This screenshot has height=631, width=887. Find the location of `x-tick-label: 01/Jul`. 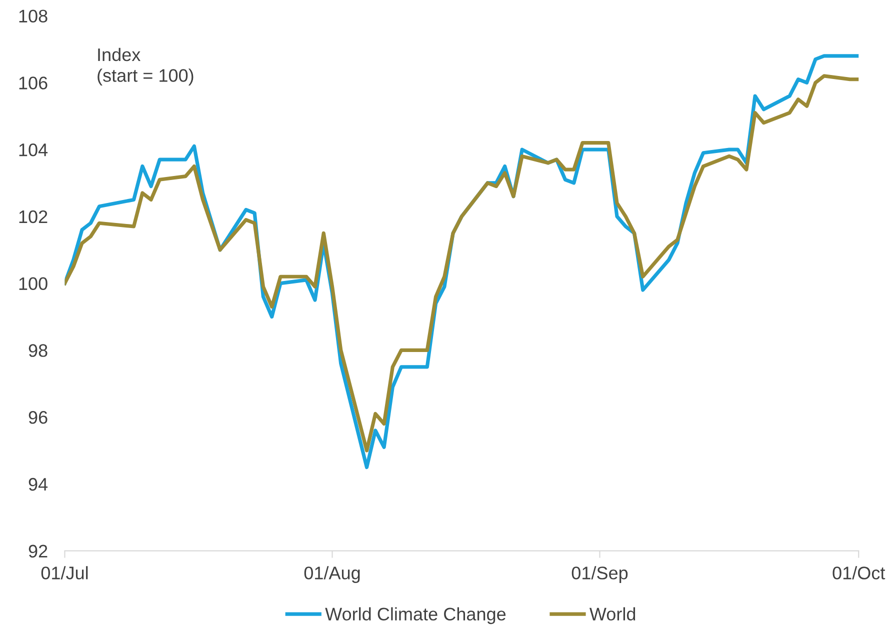

x-tick-label: 01/Jul is located at coordinates (64, 573).